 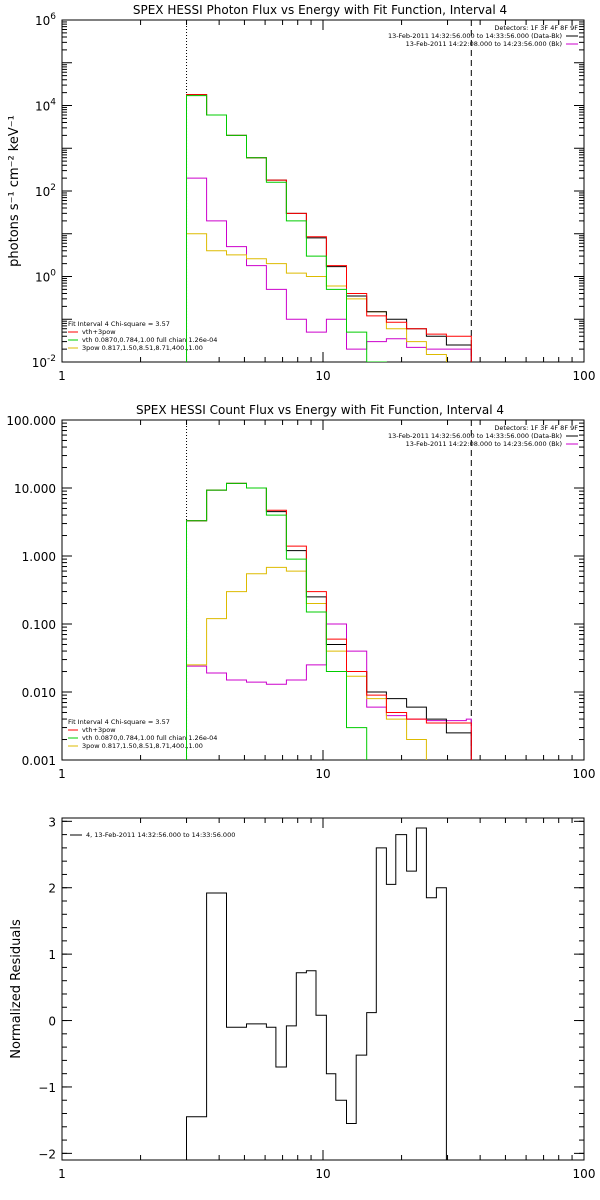 I want to click on y-tick-exponent: -2, so click(x=51, y=359).